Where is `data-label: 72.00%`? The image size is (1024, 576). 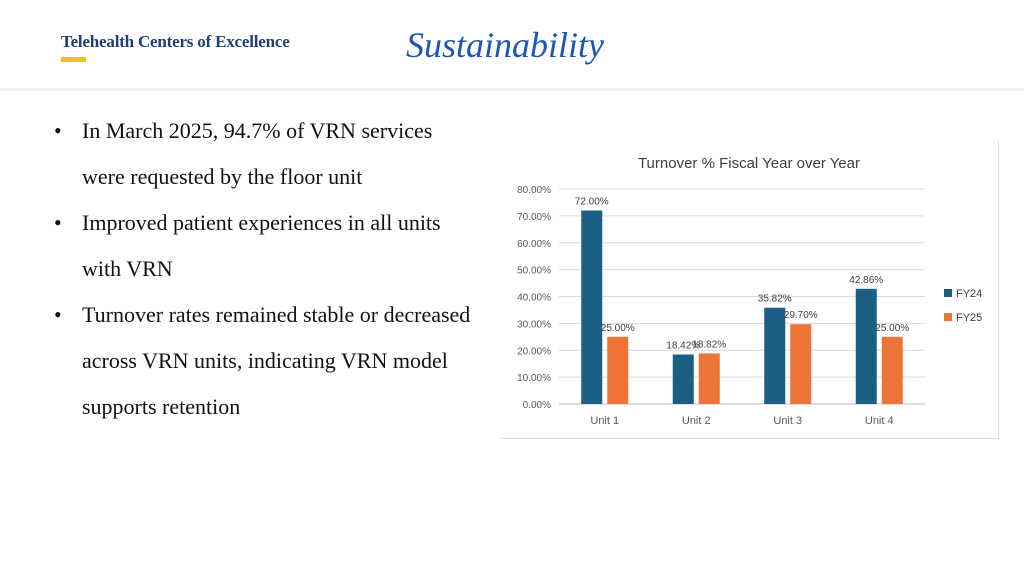 data-label: 72.00% is located at coordinates (592, 202).